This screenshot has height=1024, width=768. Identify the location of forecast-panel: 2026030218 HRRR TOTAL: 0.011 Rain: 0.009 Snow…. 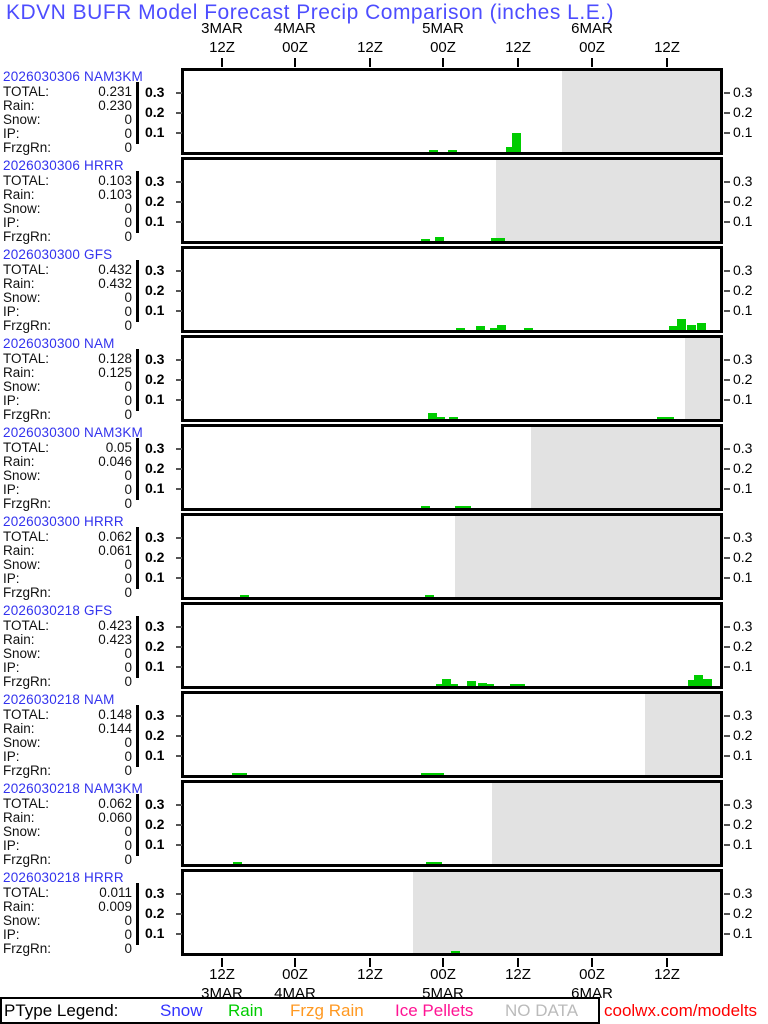
(384, 913).